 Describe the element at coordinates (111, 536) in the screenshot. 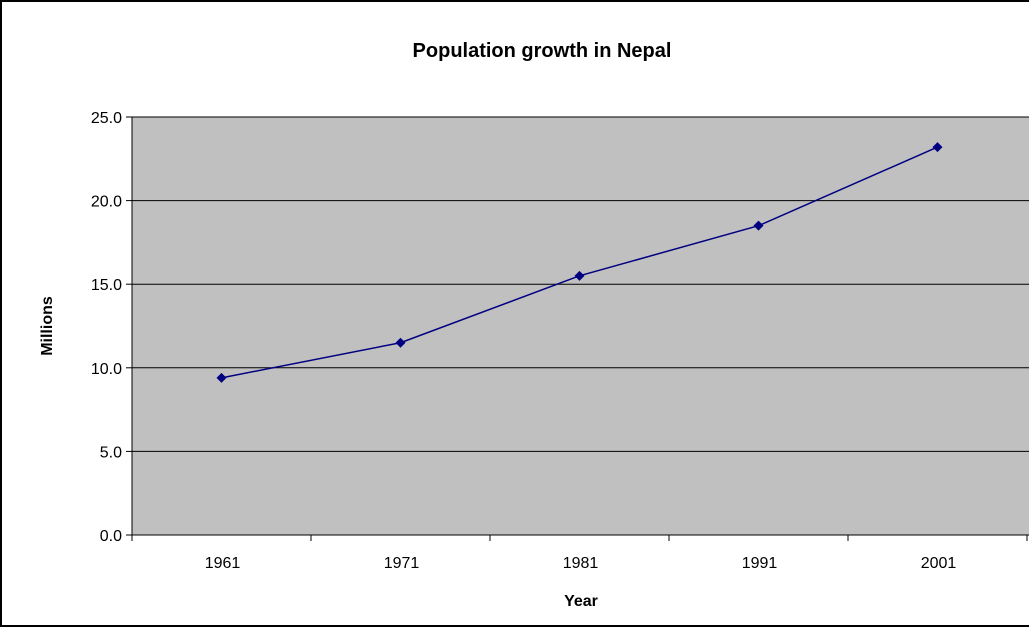

I see `y-tick-label: 0.0` at that location.